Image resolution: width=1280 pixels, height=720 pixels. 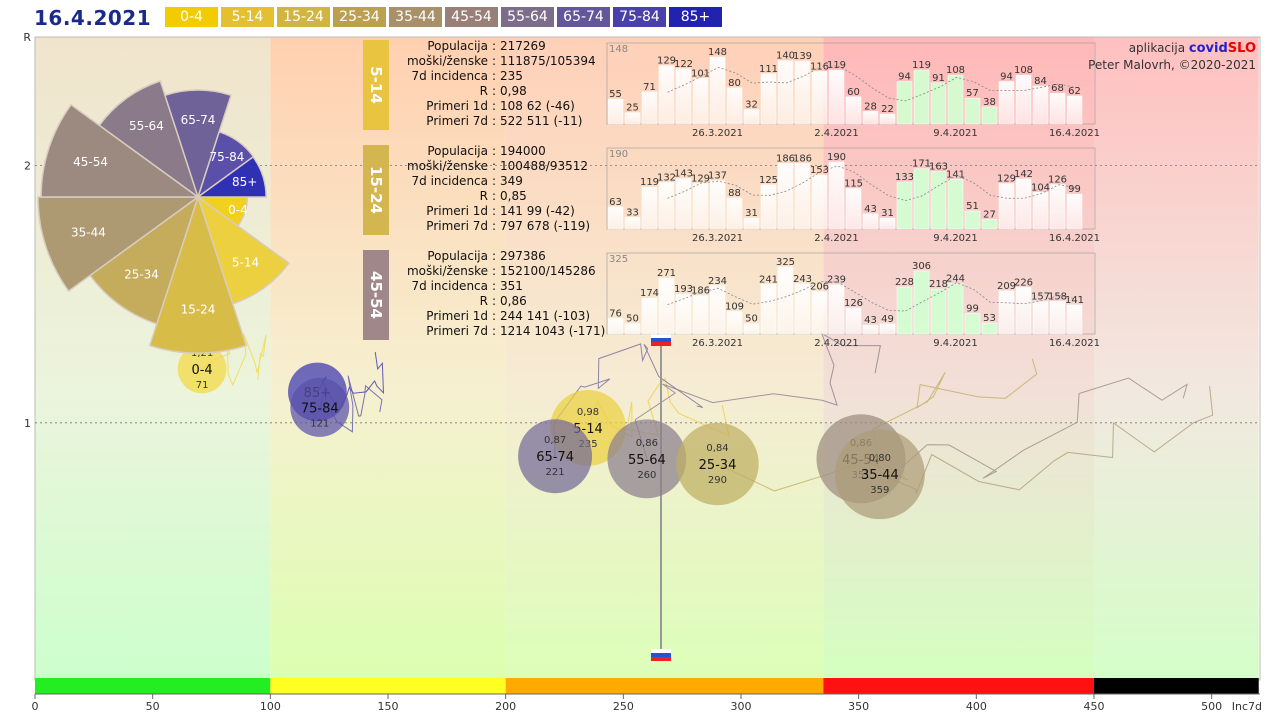 I want to click on mini-bar-label: 108, so click(x=955, y=70).